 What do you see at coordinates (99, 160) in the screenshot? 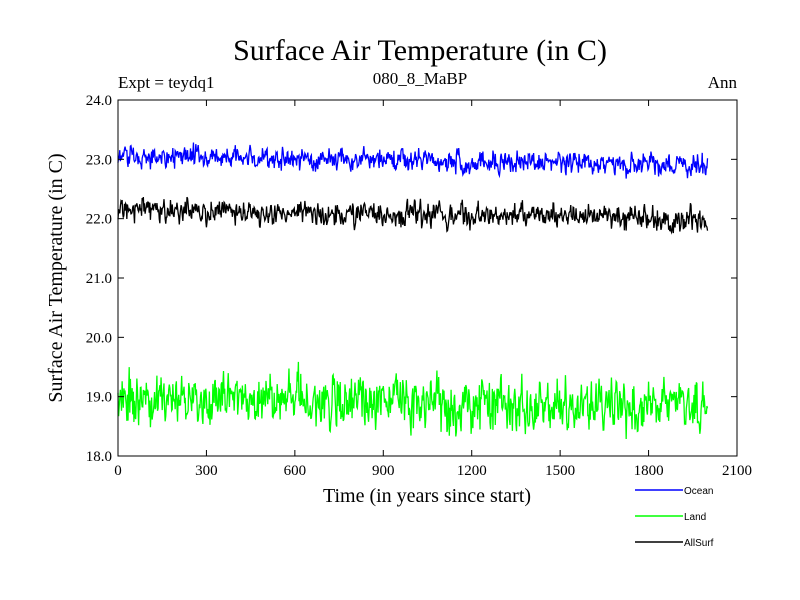
I see `y-tick-label: 23.0` at bounding box center [99, 160].